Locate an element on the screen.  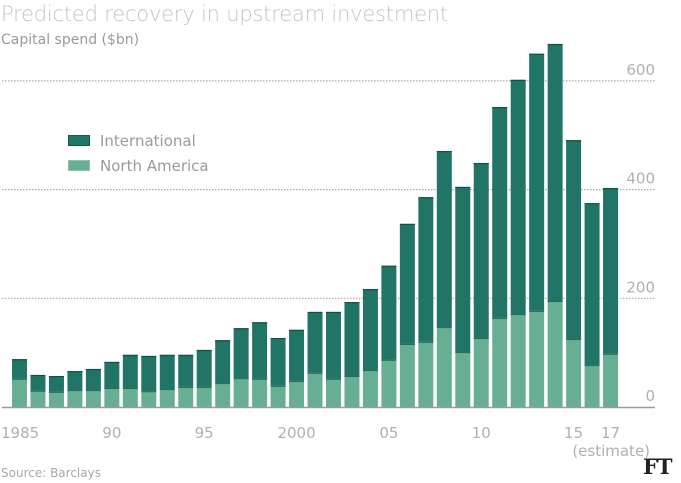
bar-north-america-2002 is located at coordinates (333, 392).